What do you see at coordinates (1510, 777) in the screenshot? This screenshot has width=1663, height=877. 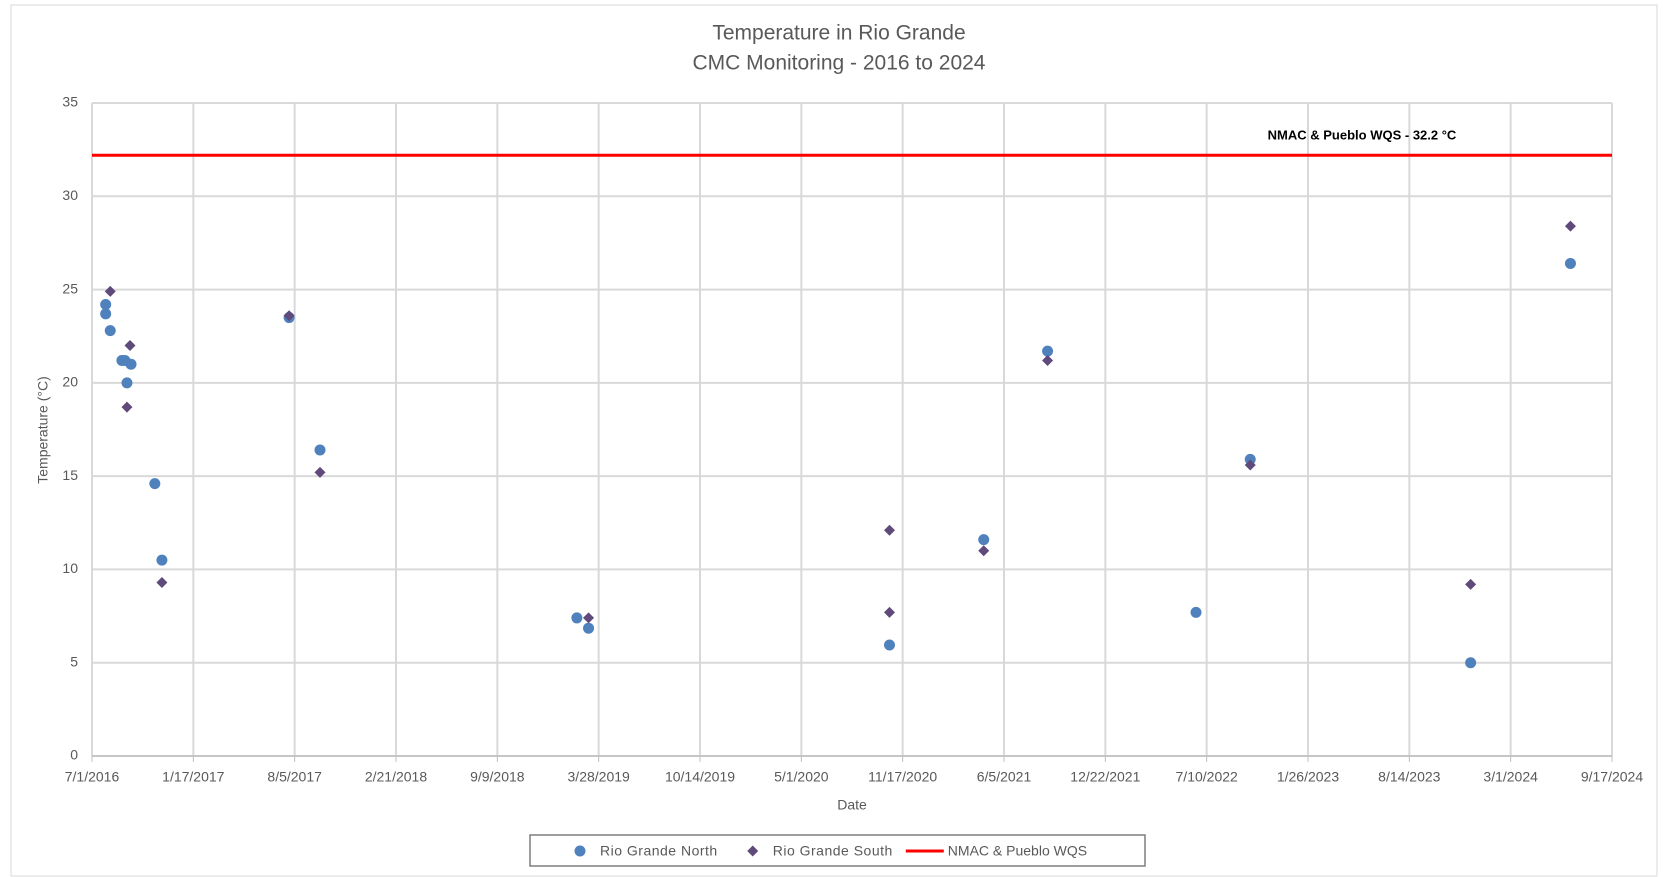 I see `x-tick-label: 3/1/2024` at bounding box center [1510, 777].